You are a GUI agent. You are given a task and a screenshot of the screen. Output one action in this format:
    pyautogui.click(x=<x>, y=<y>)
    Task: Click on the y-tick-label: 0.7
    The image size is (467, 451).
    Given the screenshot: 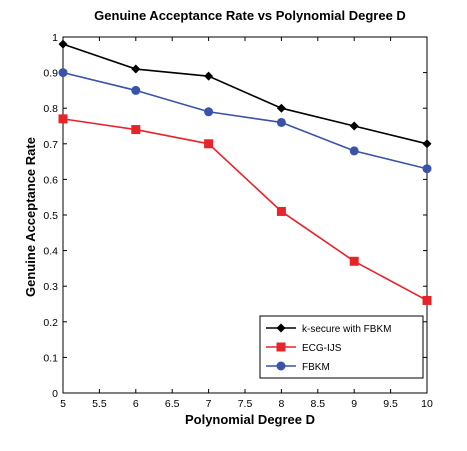 What is the action you would take?
    pyautogui.click(x=50, y=145)
    